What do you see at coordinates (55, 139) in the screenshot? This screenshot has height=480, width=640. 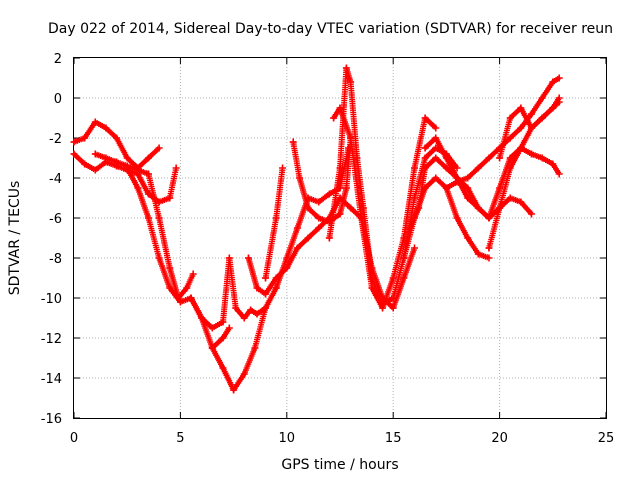 I see `y-tick-label: -2` at bounding box center [55, 139].